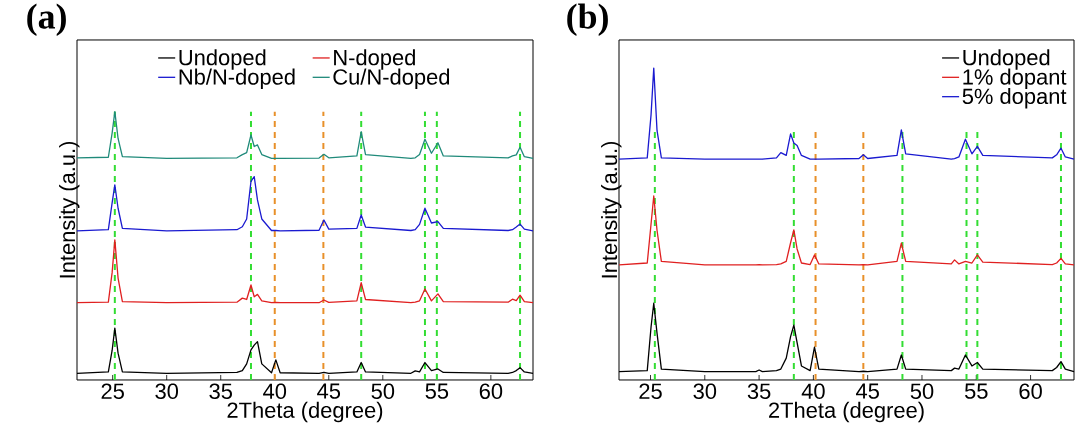  Describe the element at coordinates (237, 79) in the screenshot. I see `legend-label: Nb/N-doped` at that location.